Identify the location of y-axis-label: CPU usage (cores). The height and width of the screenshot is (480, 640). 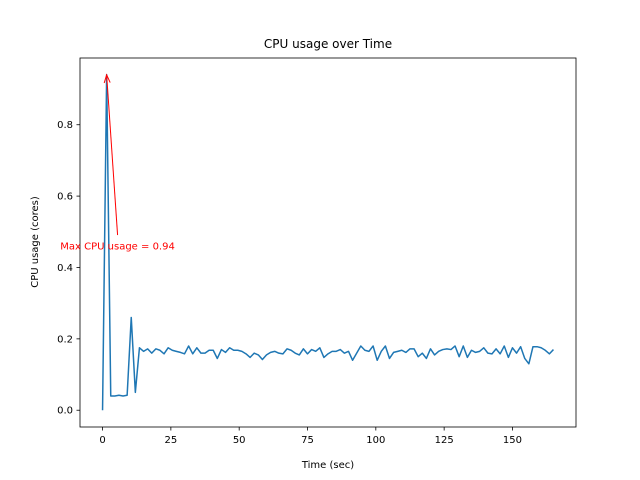
(35, 242).